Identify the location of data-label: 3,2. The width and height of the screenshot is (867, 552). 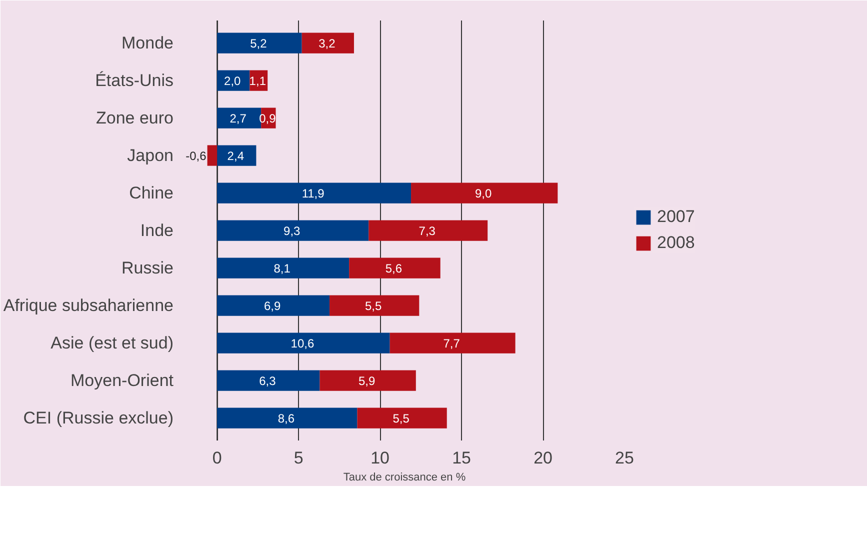
(327, 43).